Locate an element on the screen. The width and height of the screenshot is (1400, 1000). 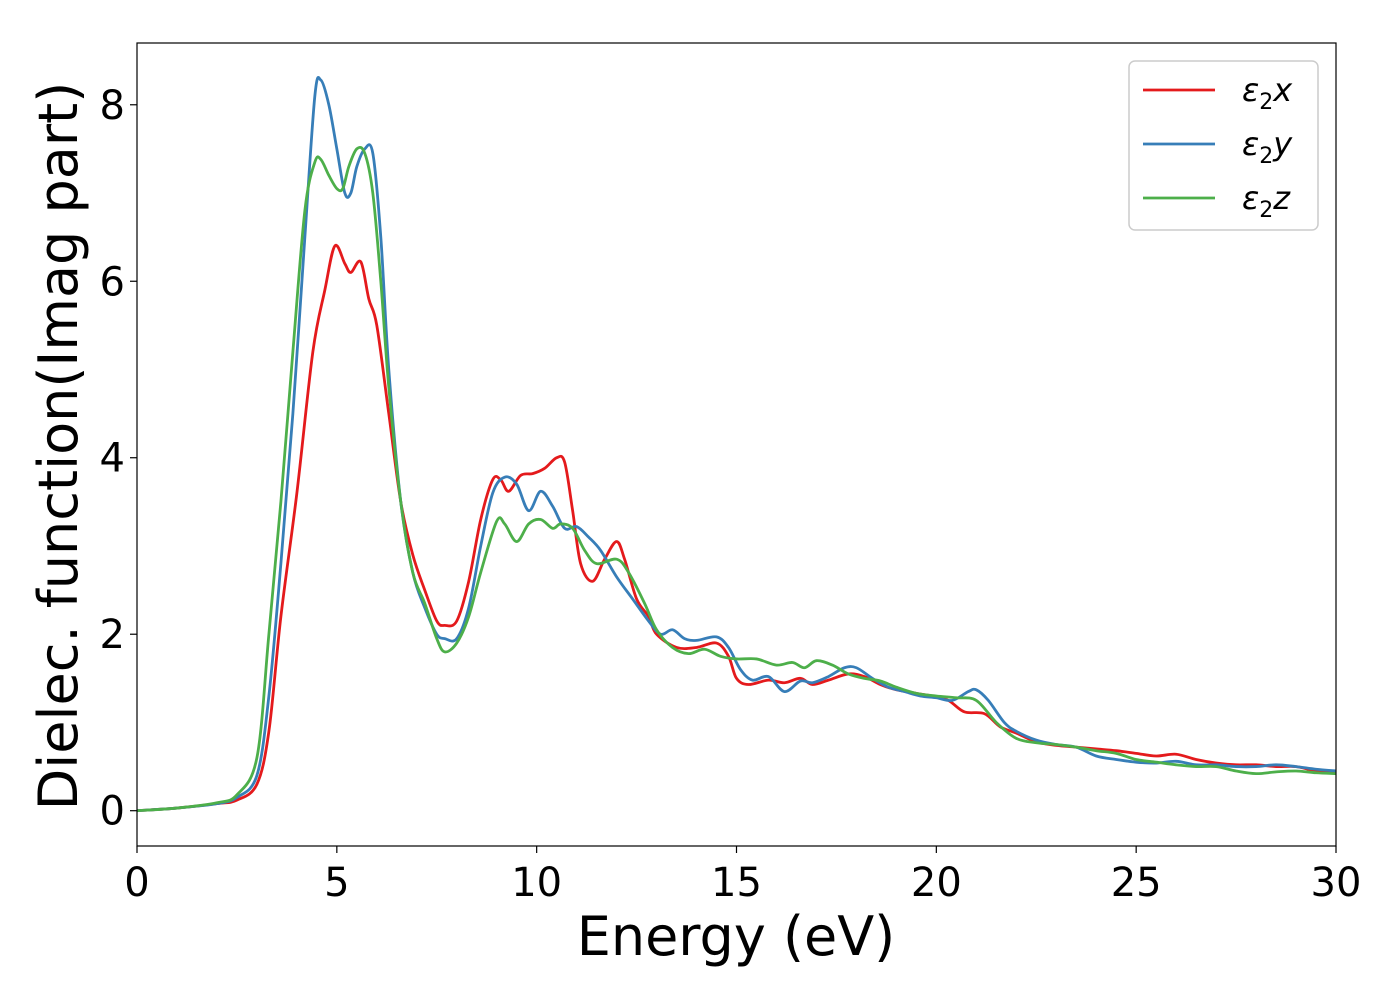
legend-suffix: z is located at coordinates (1281, 198).